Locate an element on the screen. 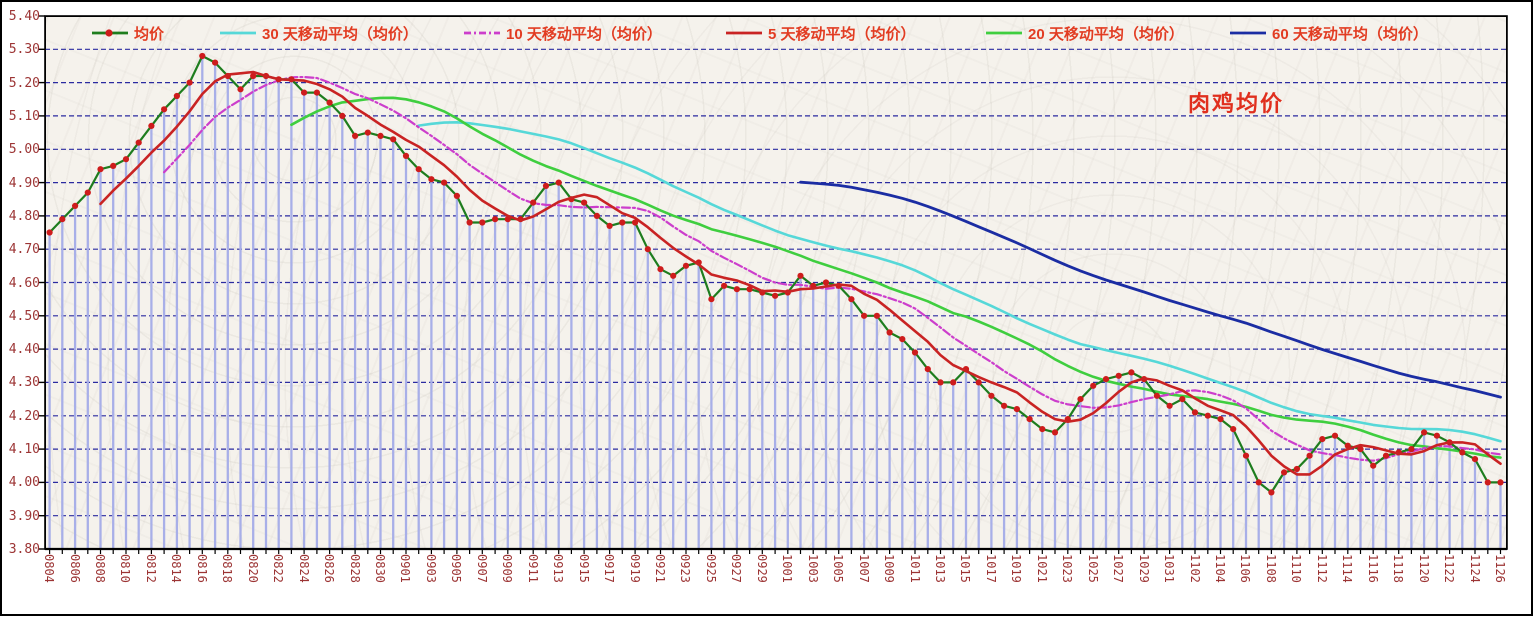  x-tick-label: 1116 is located at coordinates (1373, 568).